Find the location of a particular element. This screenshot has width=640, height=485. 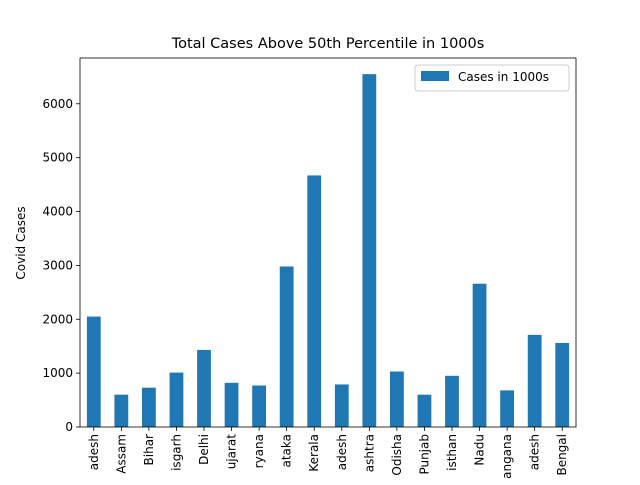

x-tick-label: ryana is located at coordinates (259, 451).